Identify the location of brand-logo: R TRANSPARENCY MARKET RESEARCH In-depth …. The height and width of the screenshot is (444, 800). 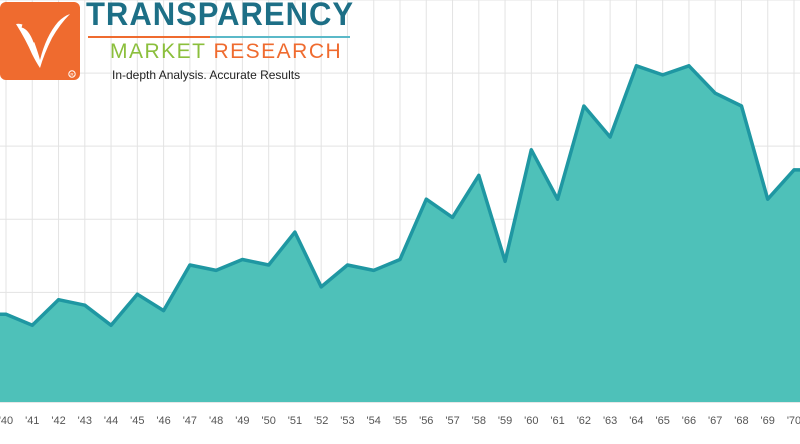
(180, 43).